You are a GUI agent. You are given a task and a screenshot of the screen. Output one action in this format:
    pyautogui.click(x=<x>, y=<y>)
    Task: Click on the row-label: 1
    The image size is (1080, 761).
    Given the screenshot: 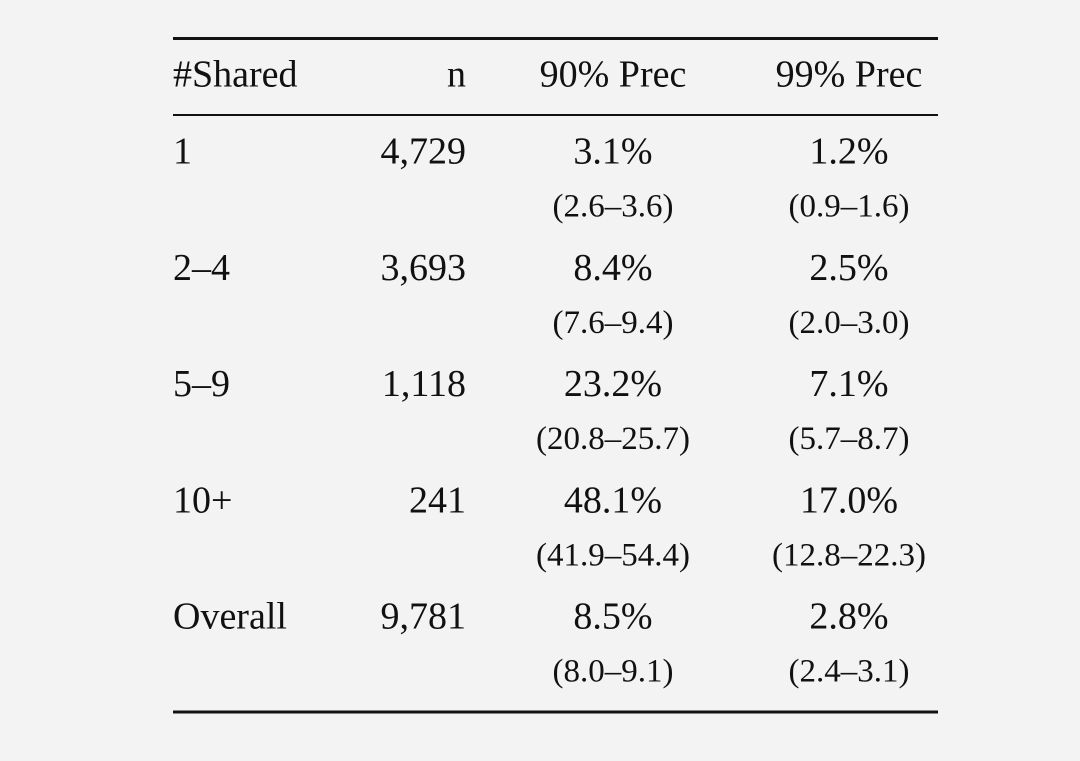 What is the action you would take?
    pyautogui.click(x=182, y=152)
    